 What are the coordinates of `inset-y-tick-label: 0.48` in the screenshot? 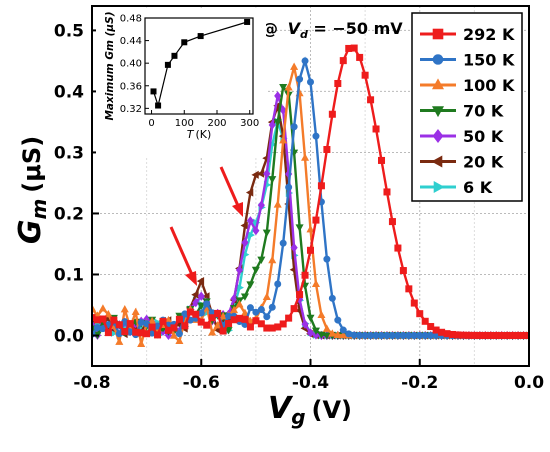 It's located at (131, 19).